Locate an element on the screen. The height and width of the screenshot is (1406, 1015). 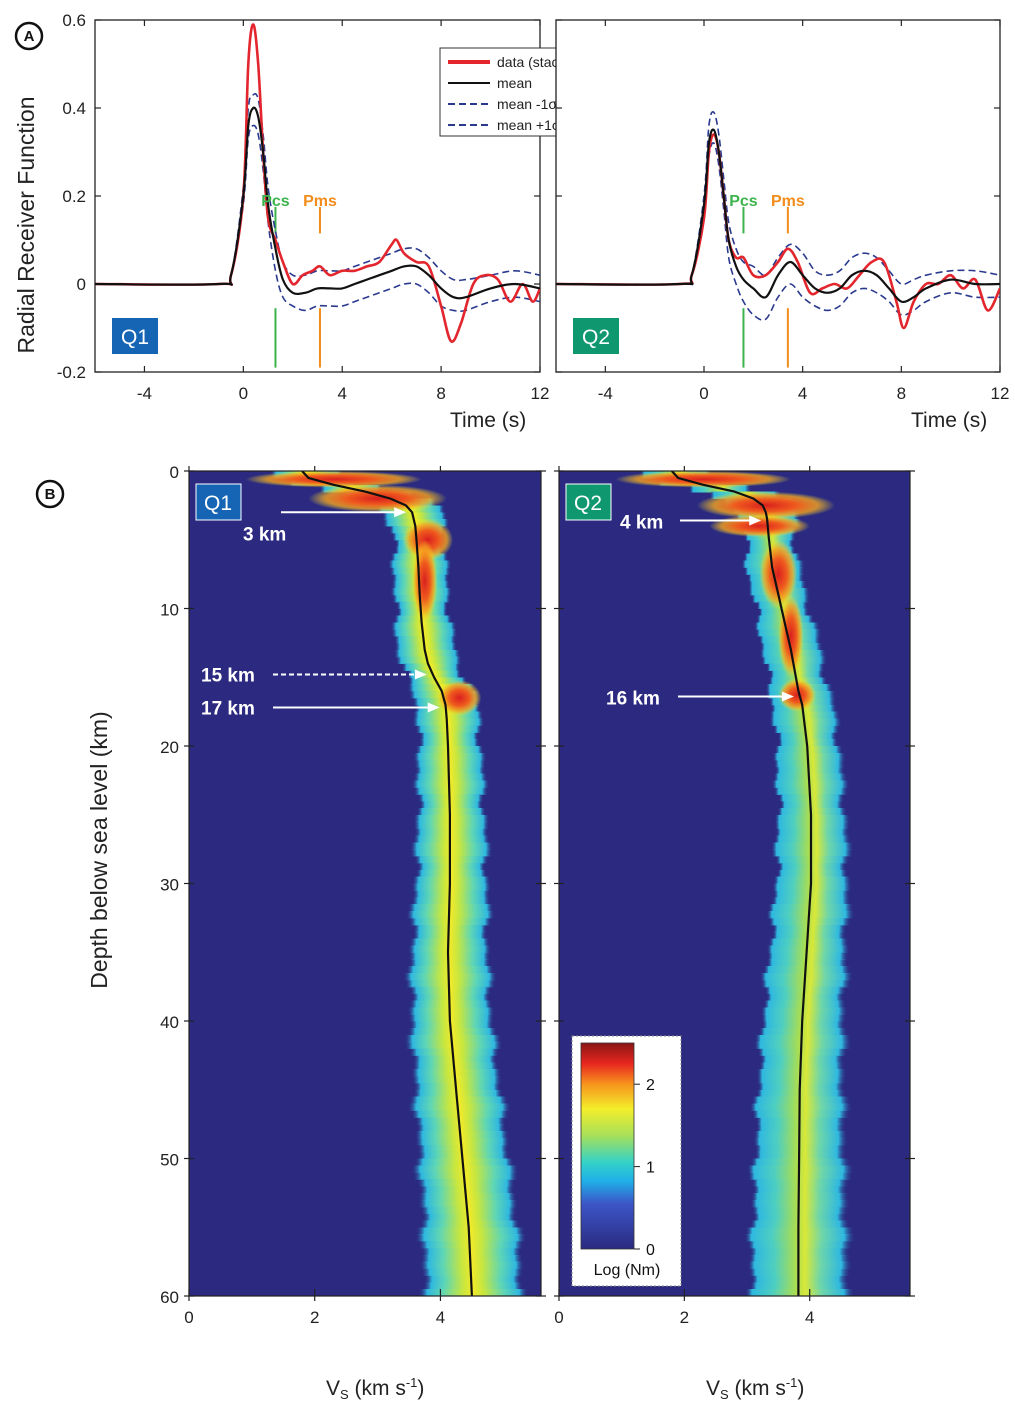
legend-label-mean: mean is located at coordinates (514, 83).